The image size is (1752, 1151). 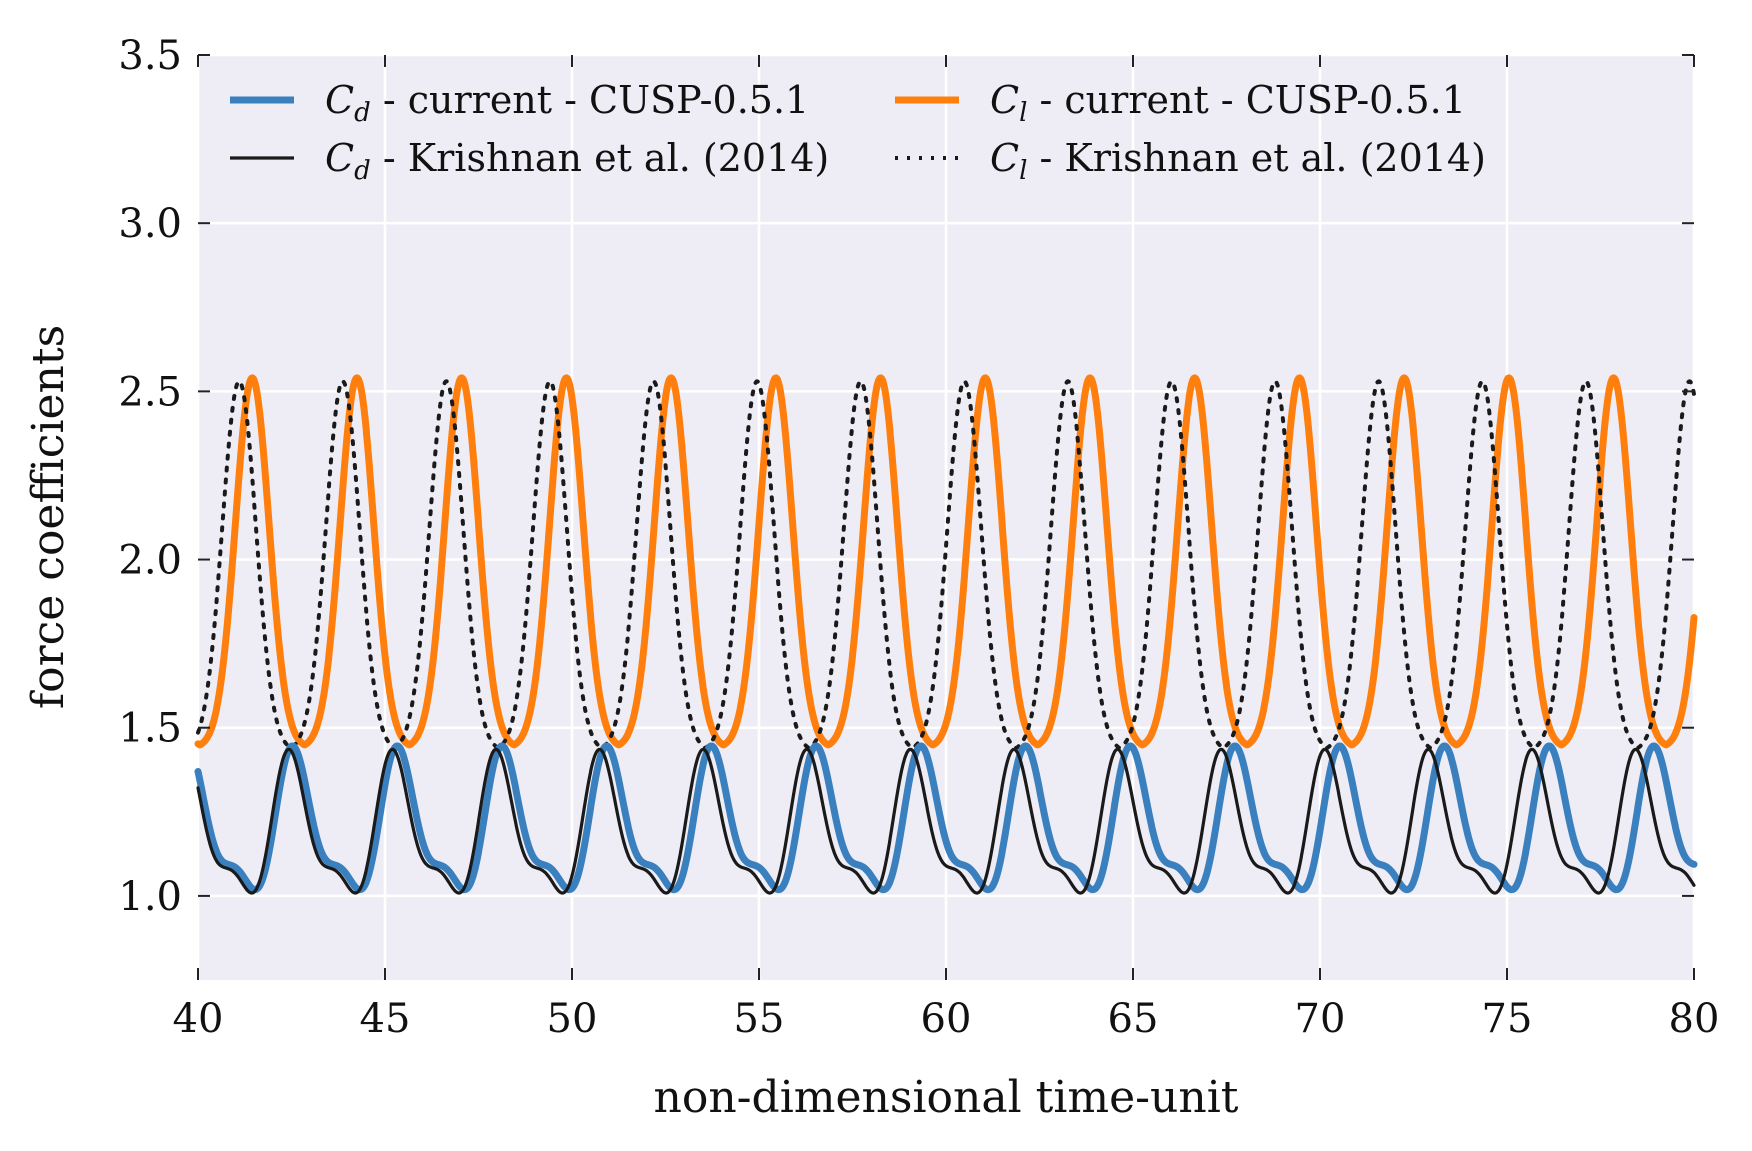 What do you see at coordinates (1694, 1019) in the screenshot?
I see `x-tick-label: 80` at bounding box center [1694, 1019].